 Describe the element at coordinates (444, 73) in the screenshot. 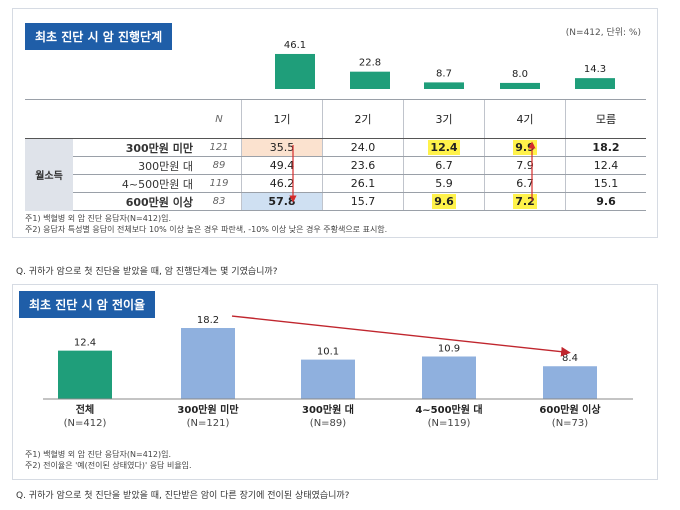

I see `data-label: 8.7` at that location.